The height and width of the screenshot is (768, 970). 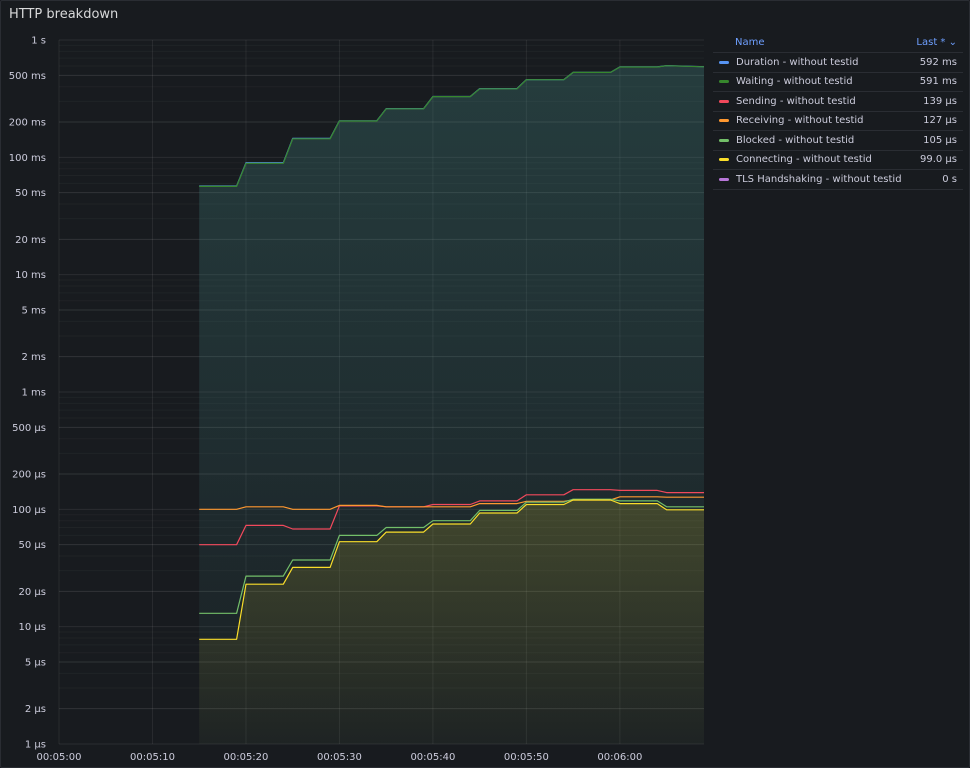 What do you see at coordinates (452, 126) in the screenshot?
I see `series-line-waiting` at bounding box center [452, 126].